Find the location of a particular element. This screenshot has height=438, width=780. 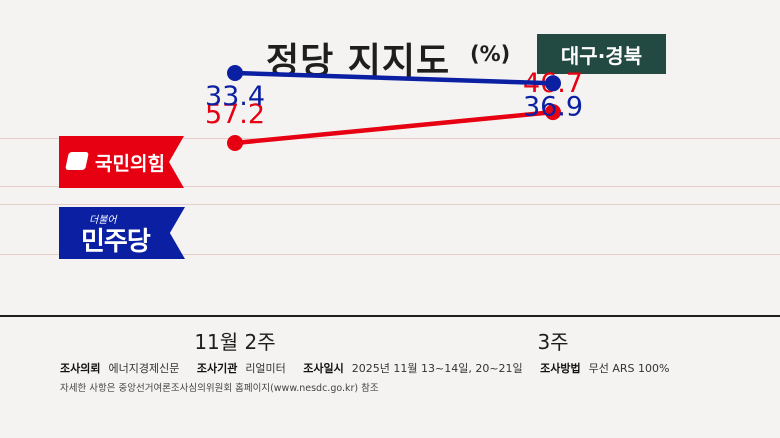

unit-label: (%) is located at coordinates (490, 54).